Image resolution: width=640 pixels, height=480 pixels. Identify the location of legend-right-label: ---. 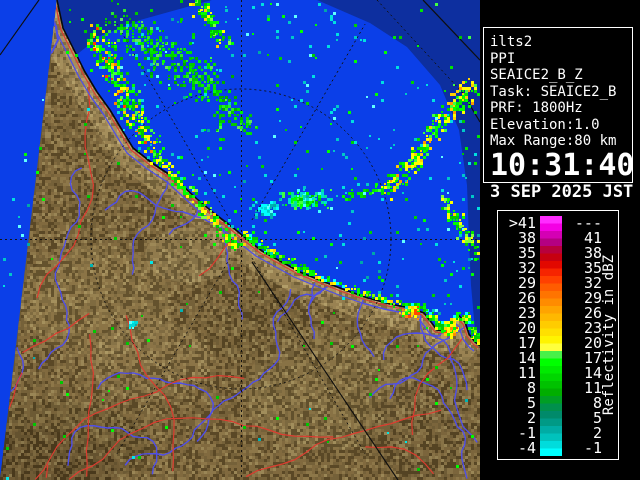
(588, 223).